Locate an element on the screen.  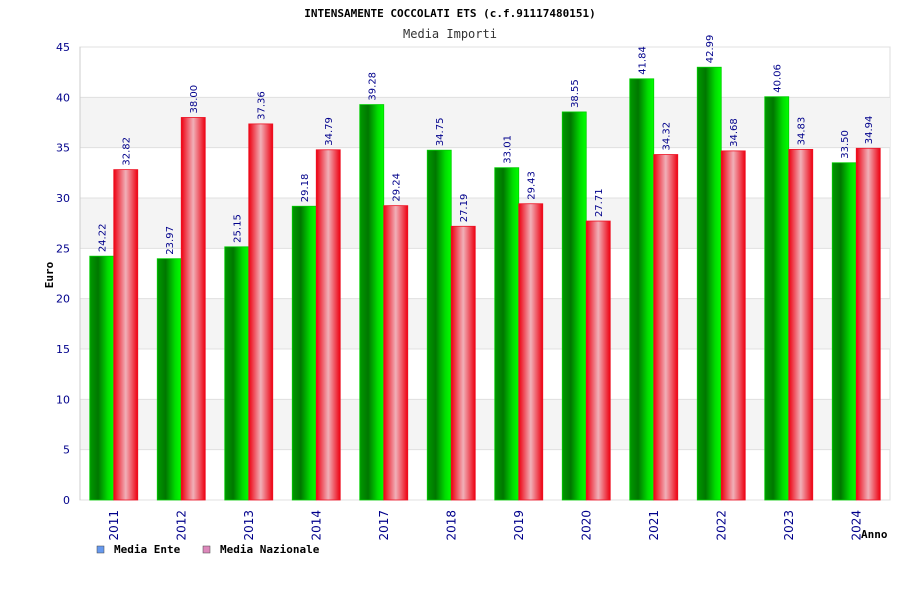
y-tick-label: 0 is located at coordinates (66, 500).